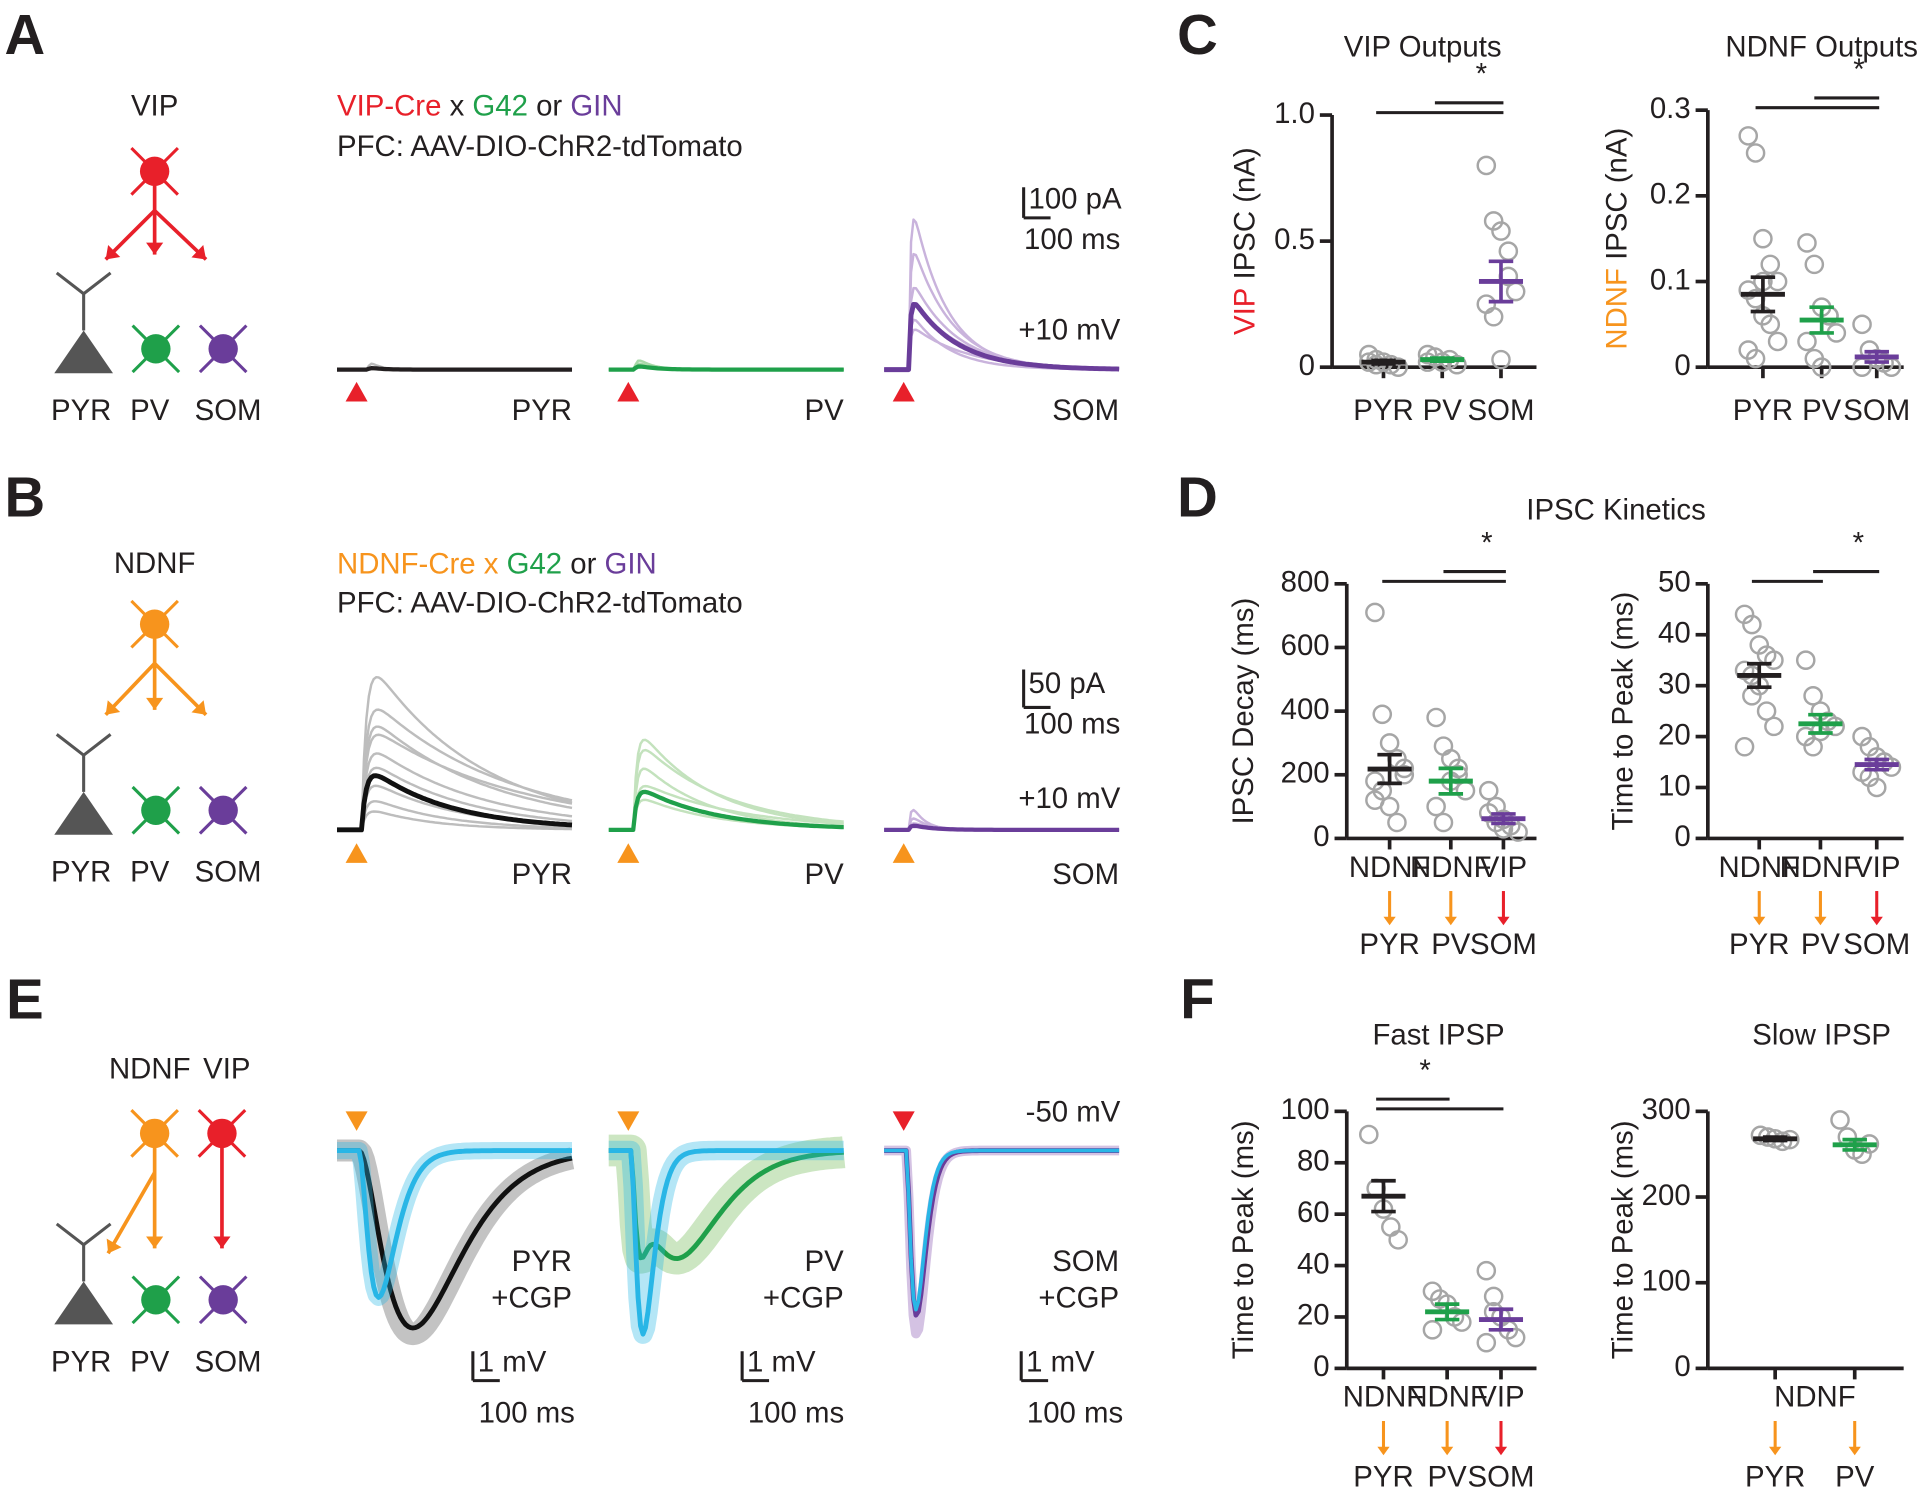  Describe the element at coordinates (527, 1413) in the screenshot. I see `scale-label: 100 ms` at that location.